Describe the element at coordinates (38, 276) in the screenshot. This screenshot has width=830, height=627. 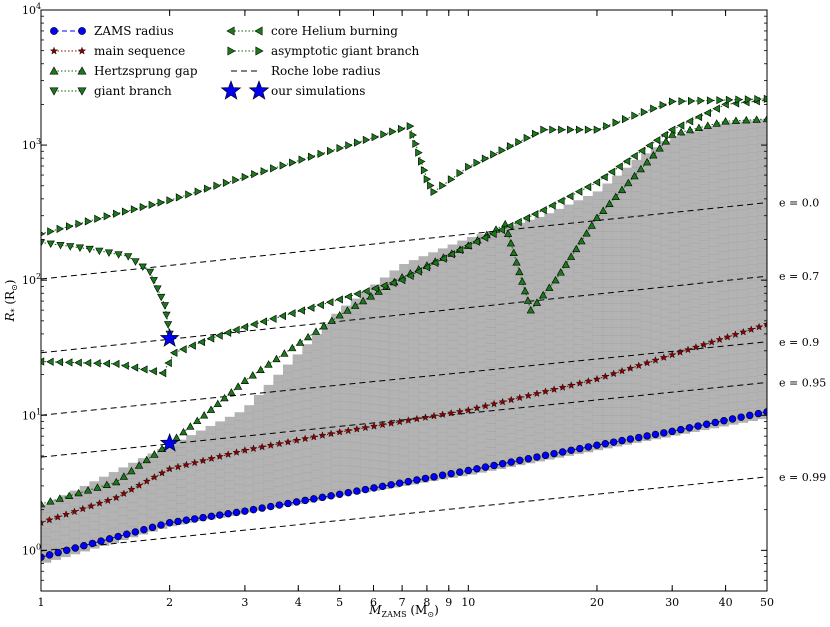
I see `y-tick-exponent: 2` at that location.